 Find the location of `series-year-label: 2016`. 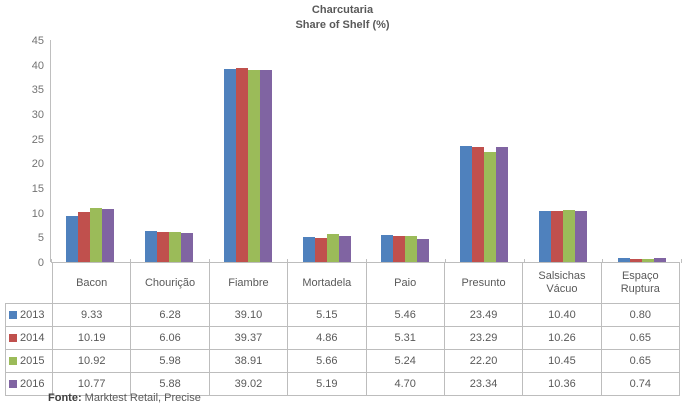

series-year-label: 2016 is located at coordinates (32, 384).